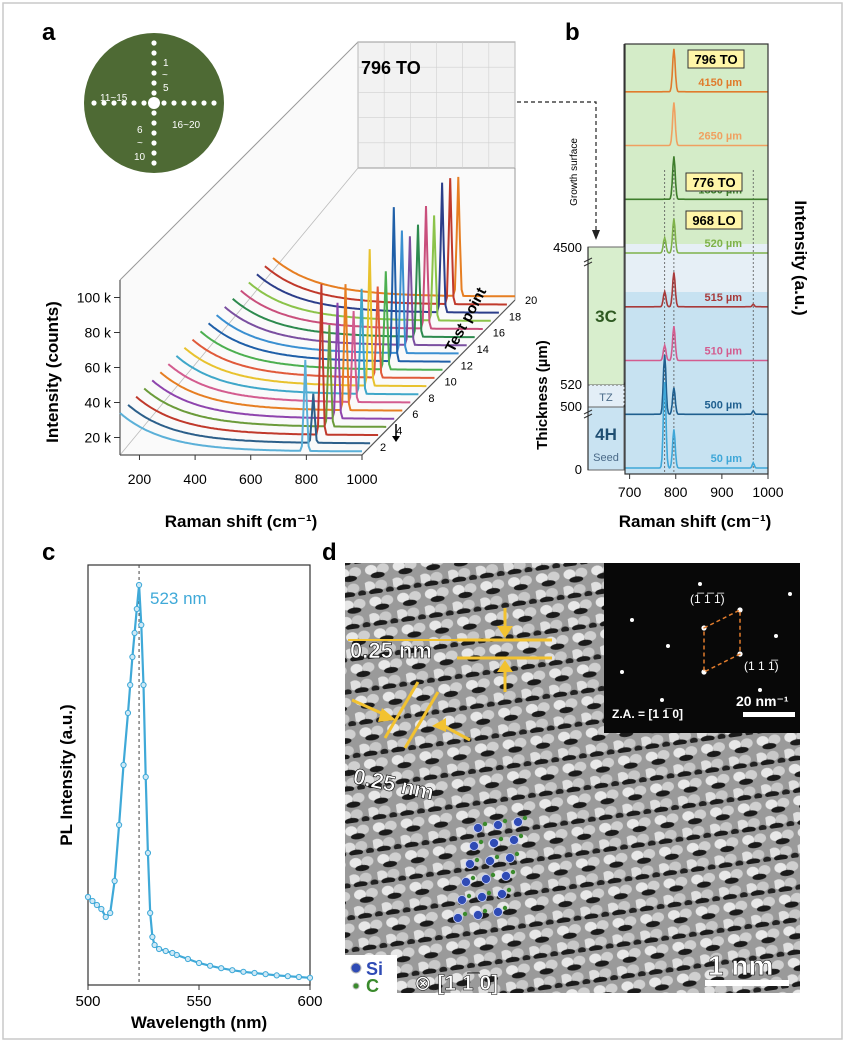 Image resolution: width=845 pixels, height=1042 pixels. What do you see at coordinates (676, 492) in the screenshot?
I see `panel-b-x-tick-label: 800` at bounding box center [676, 492].